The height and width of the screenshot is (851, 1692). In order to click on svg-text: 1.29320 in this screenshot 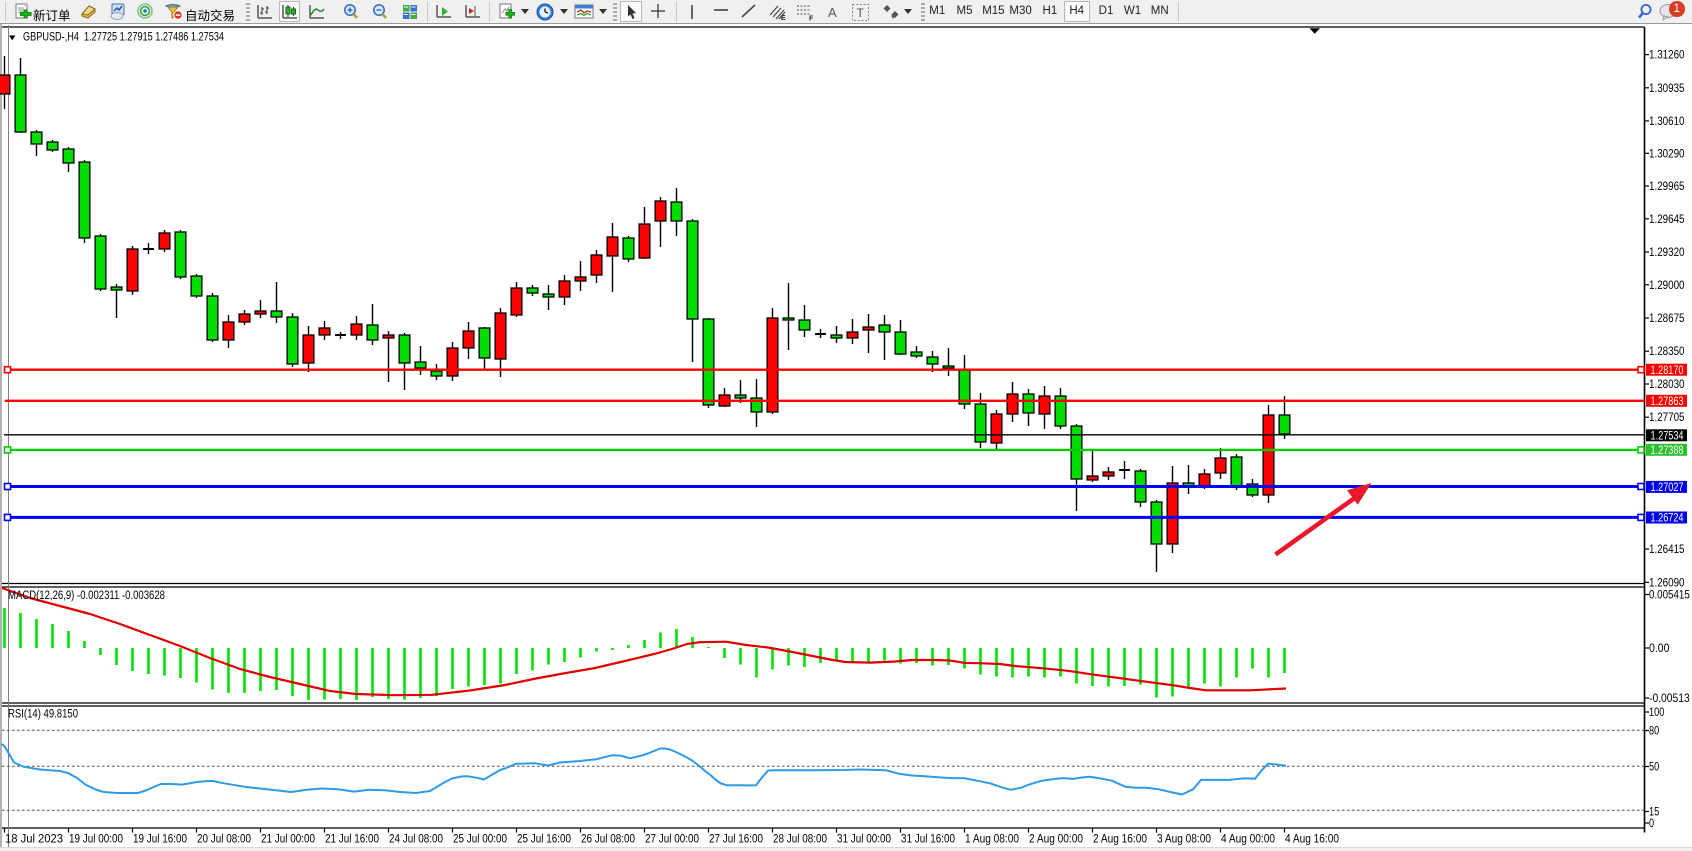, I will do `click(1667, 253)`.